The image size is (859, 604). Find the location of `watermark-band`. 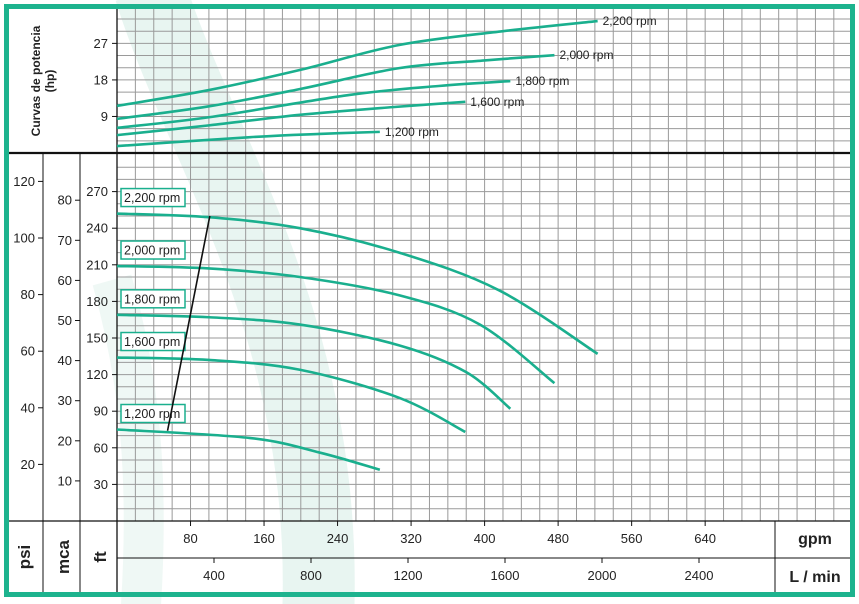

watermark-band is located at coordinates (128, 439).